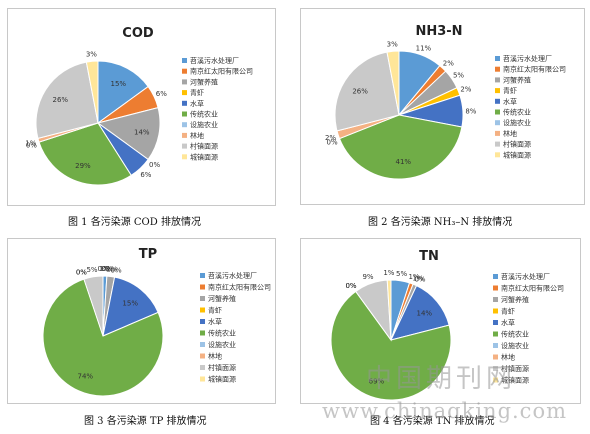  Describe the element at coordinates (441, 379) in the screenshot. I see `watermark-cn: 中国期刊网` at that location.